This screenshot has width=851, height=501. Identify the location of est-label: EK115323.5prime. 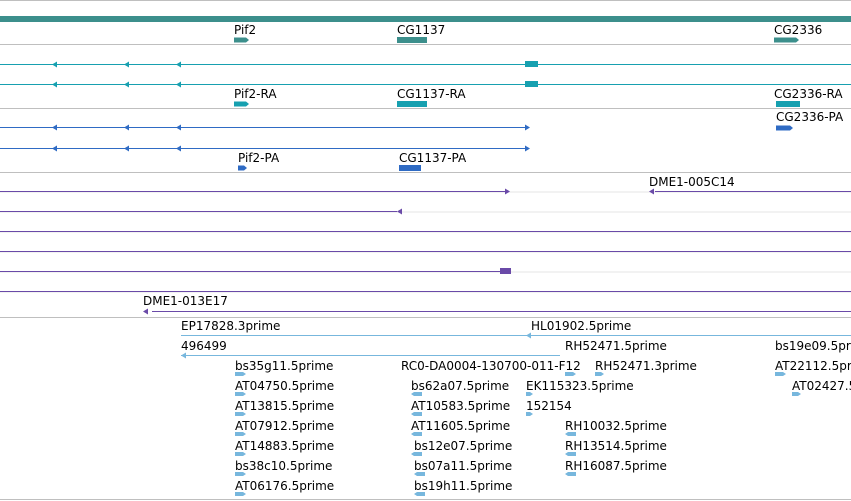
(580, 386).